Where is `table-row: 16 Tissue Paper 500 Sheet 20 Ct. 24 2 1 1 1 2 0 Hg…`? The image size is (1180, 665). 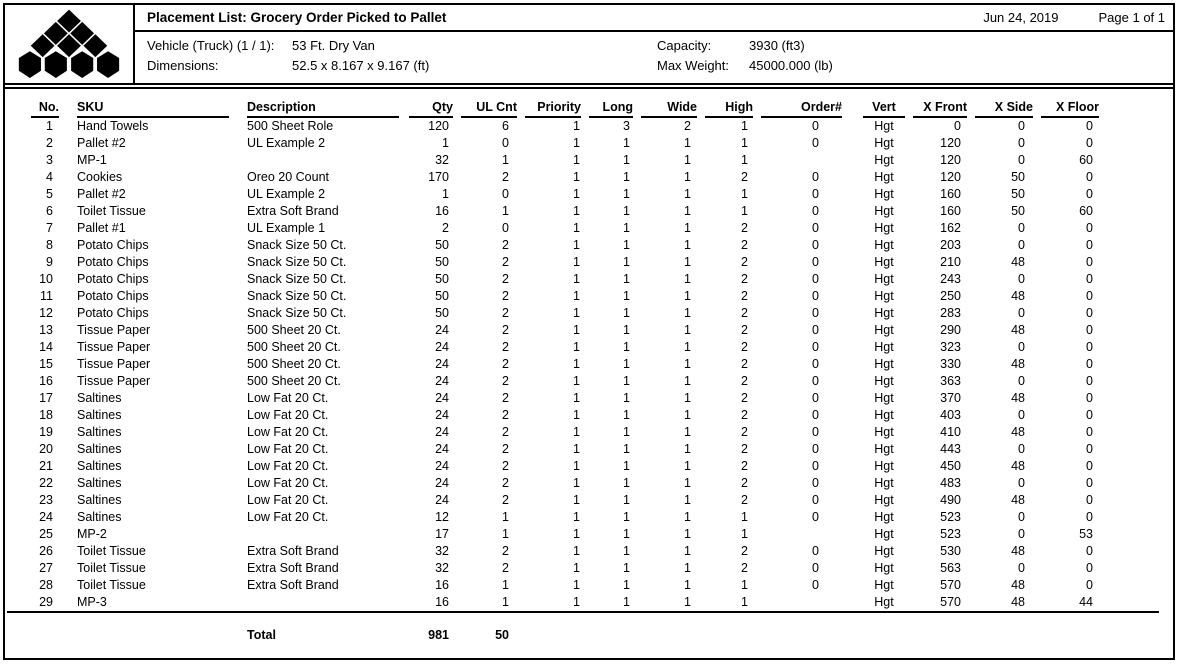
table-row: 16 Tissue Paper 500 Sheet 20 Ct. 24 2 1 1 1 2 0 Hg… is located at coordinates (583, 381).